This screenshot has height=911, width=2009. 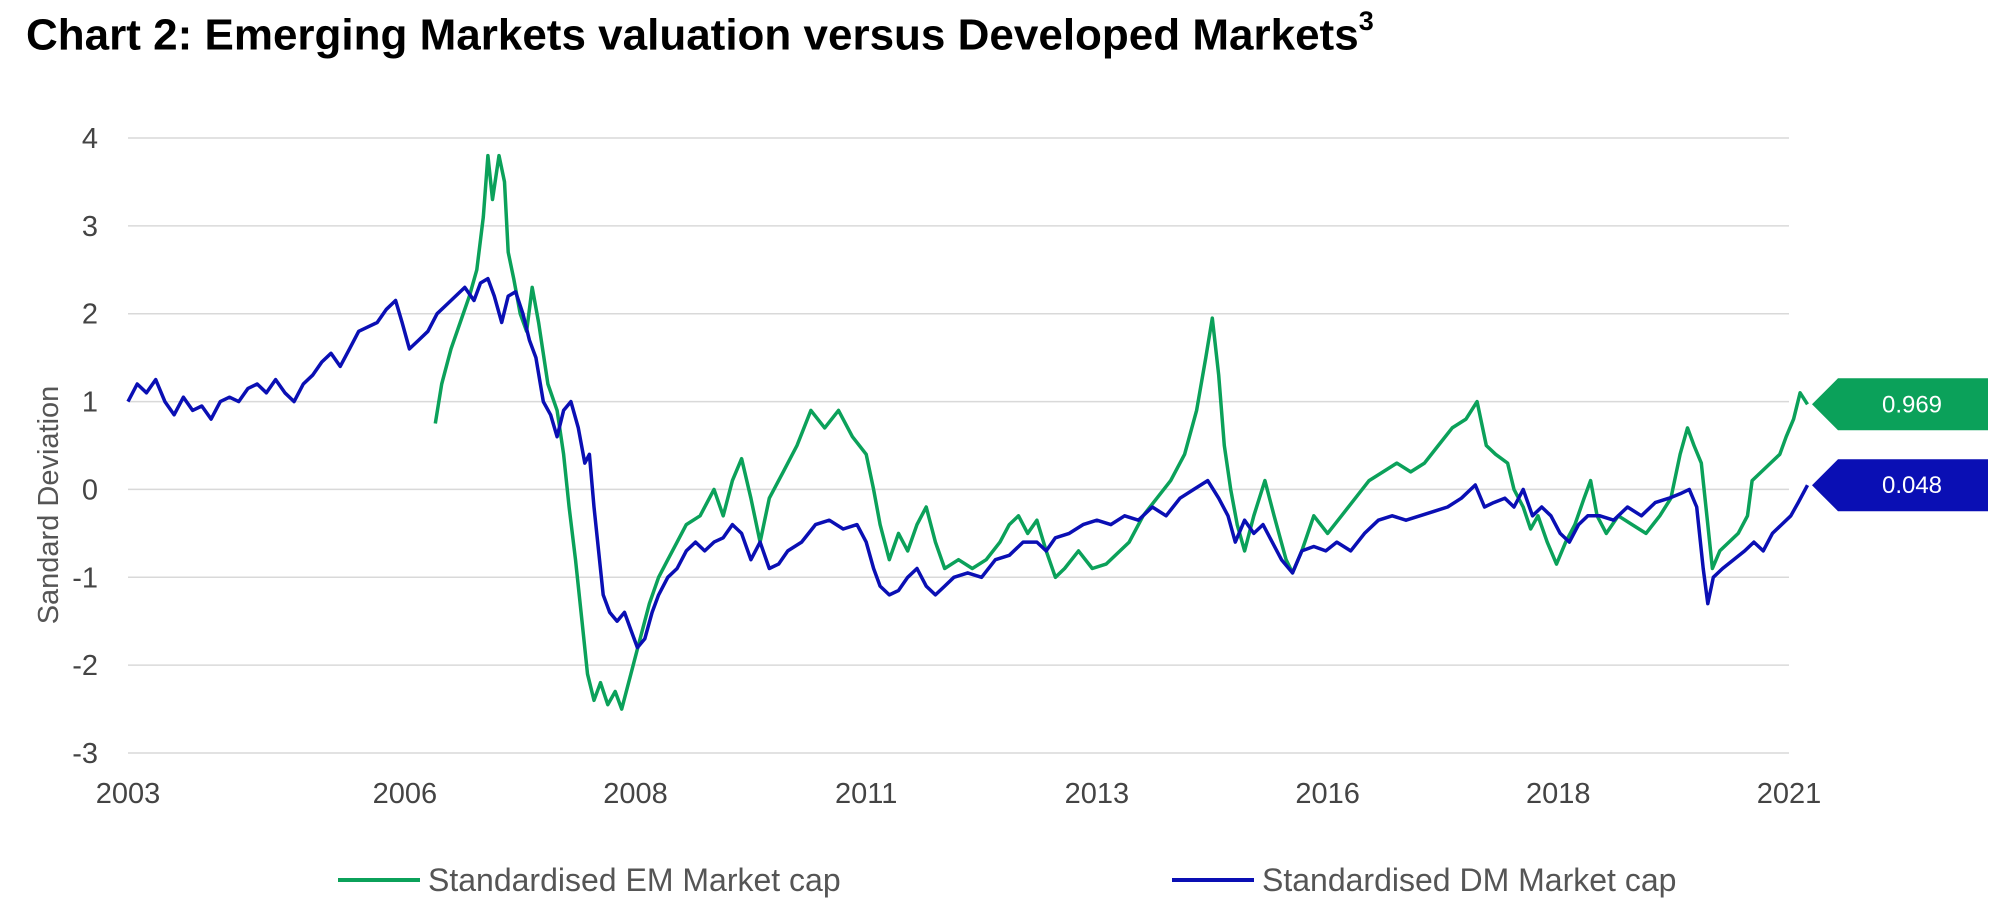 I want to click on legend-item-dm: Standardised DM Market cap, so click(x=1424, y=880).